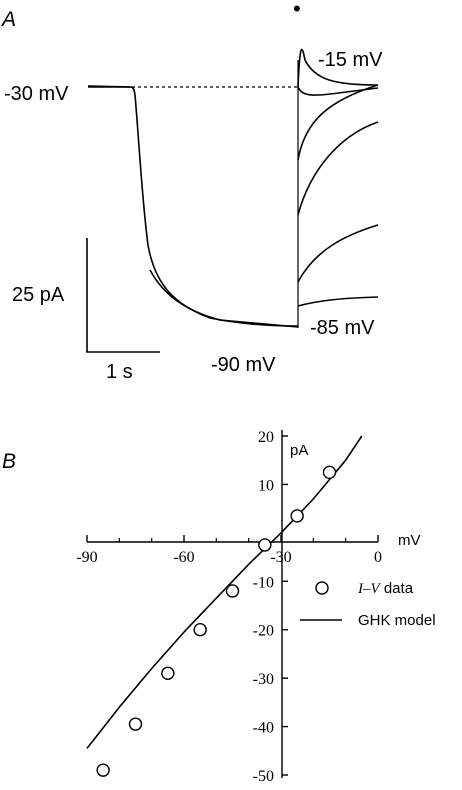 The width and height of the screenshot is (462, 790). I want to click on legend-data-label: I–V data, so click(385, 588).